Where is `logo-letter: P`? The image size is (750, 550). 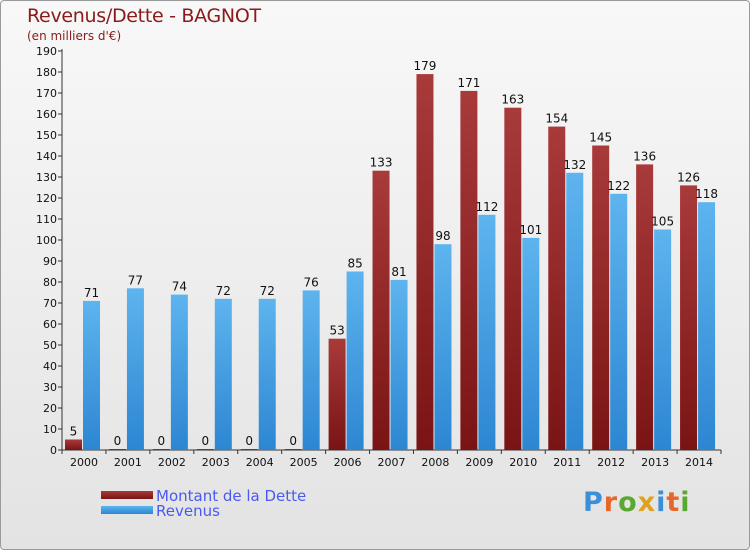 logo-letter: P is located at coordinates (593, 502).